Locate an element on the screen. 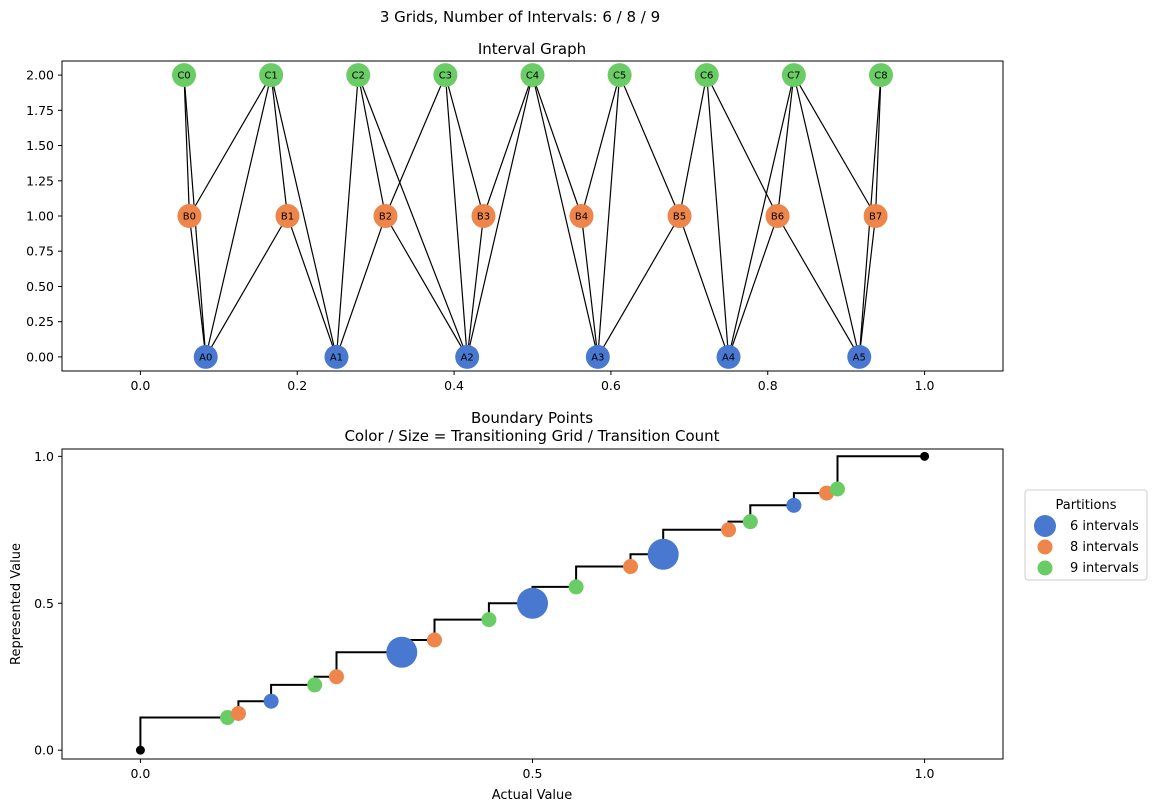 This screenshot has height=811, width=1158. graph-node-c1 is located at coordinates (271, 75).